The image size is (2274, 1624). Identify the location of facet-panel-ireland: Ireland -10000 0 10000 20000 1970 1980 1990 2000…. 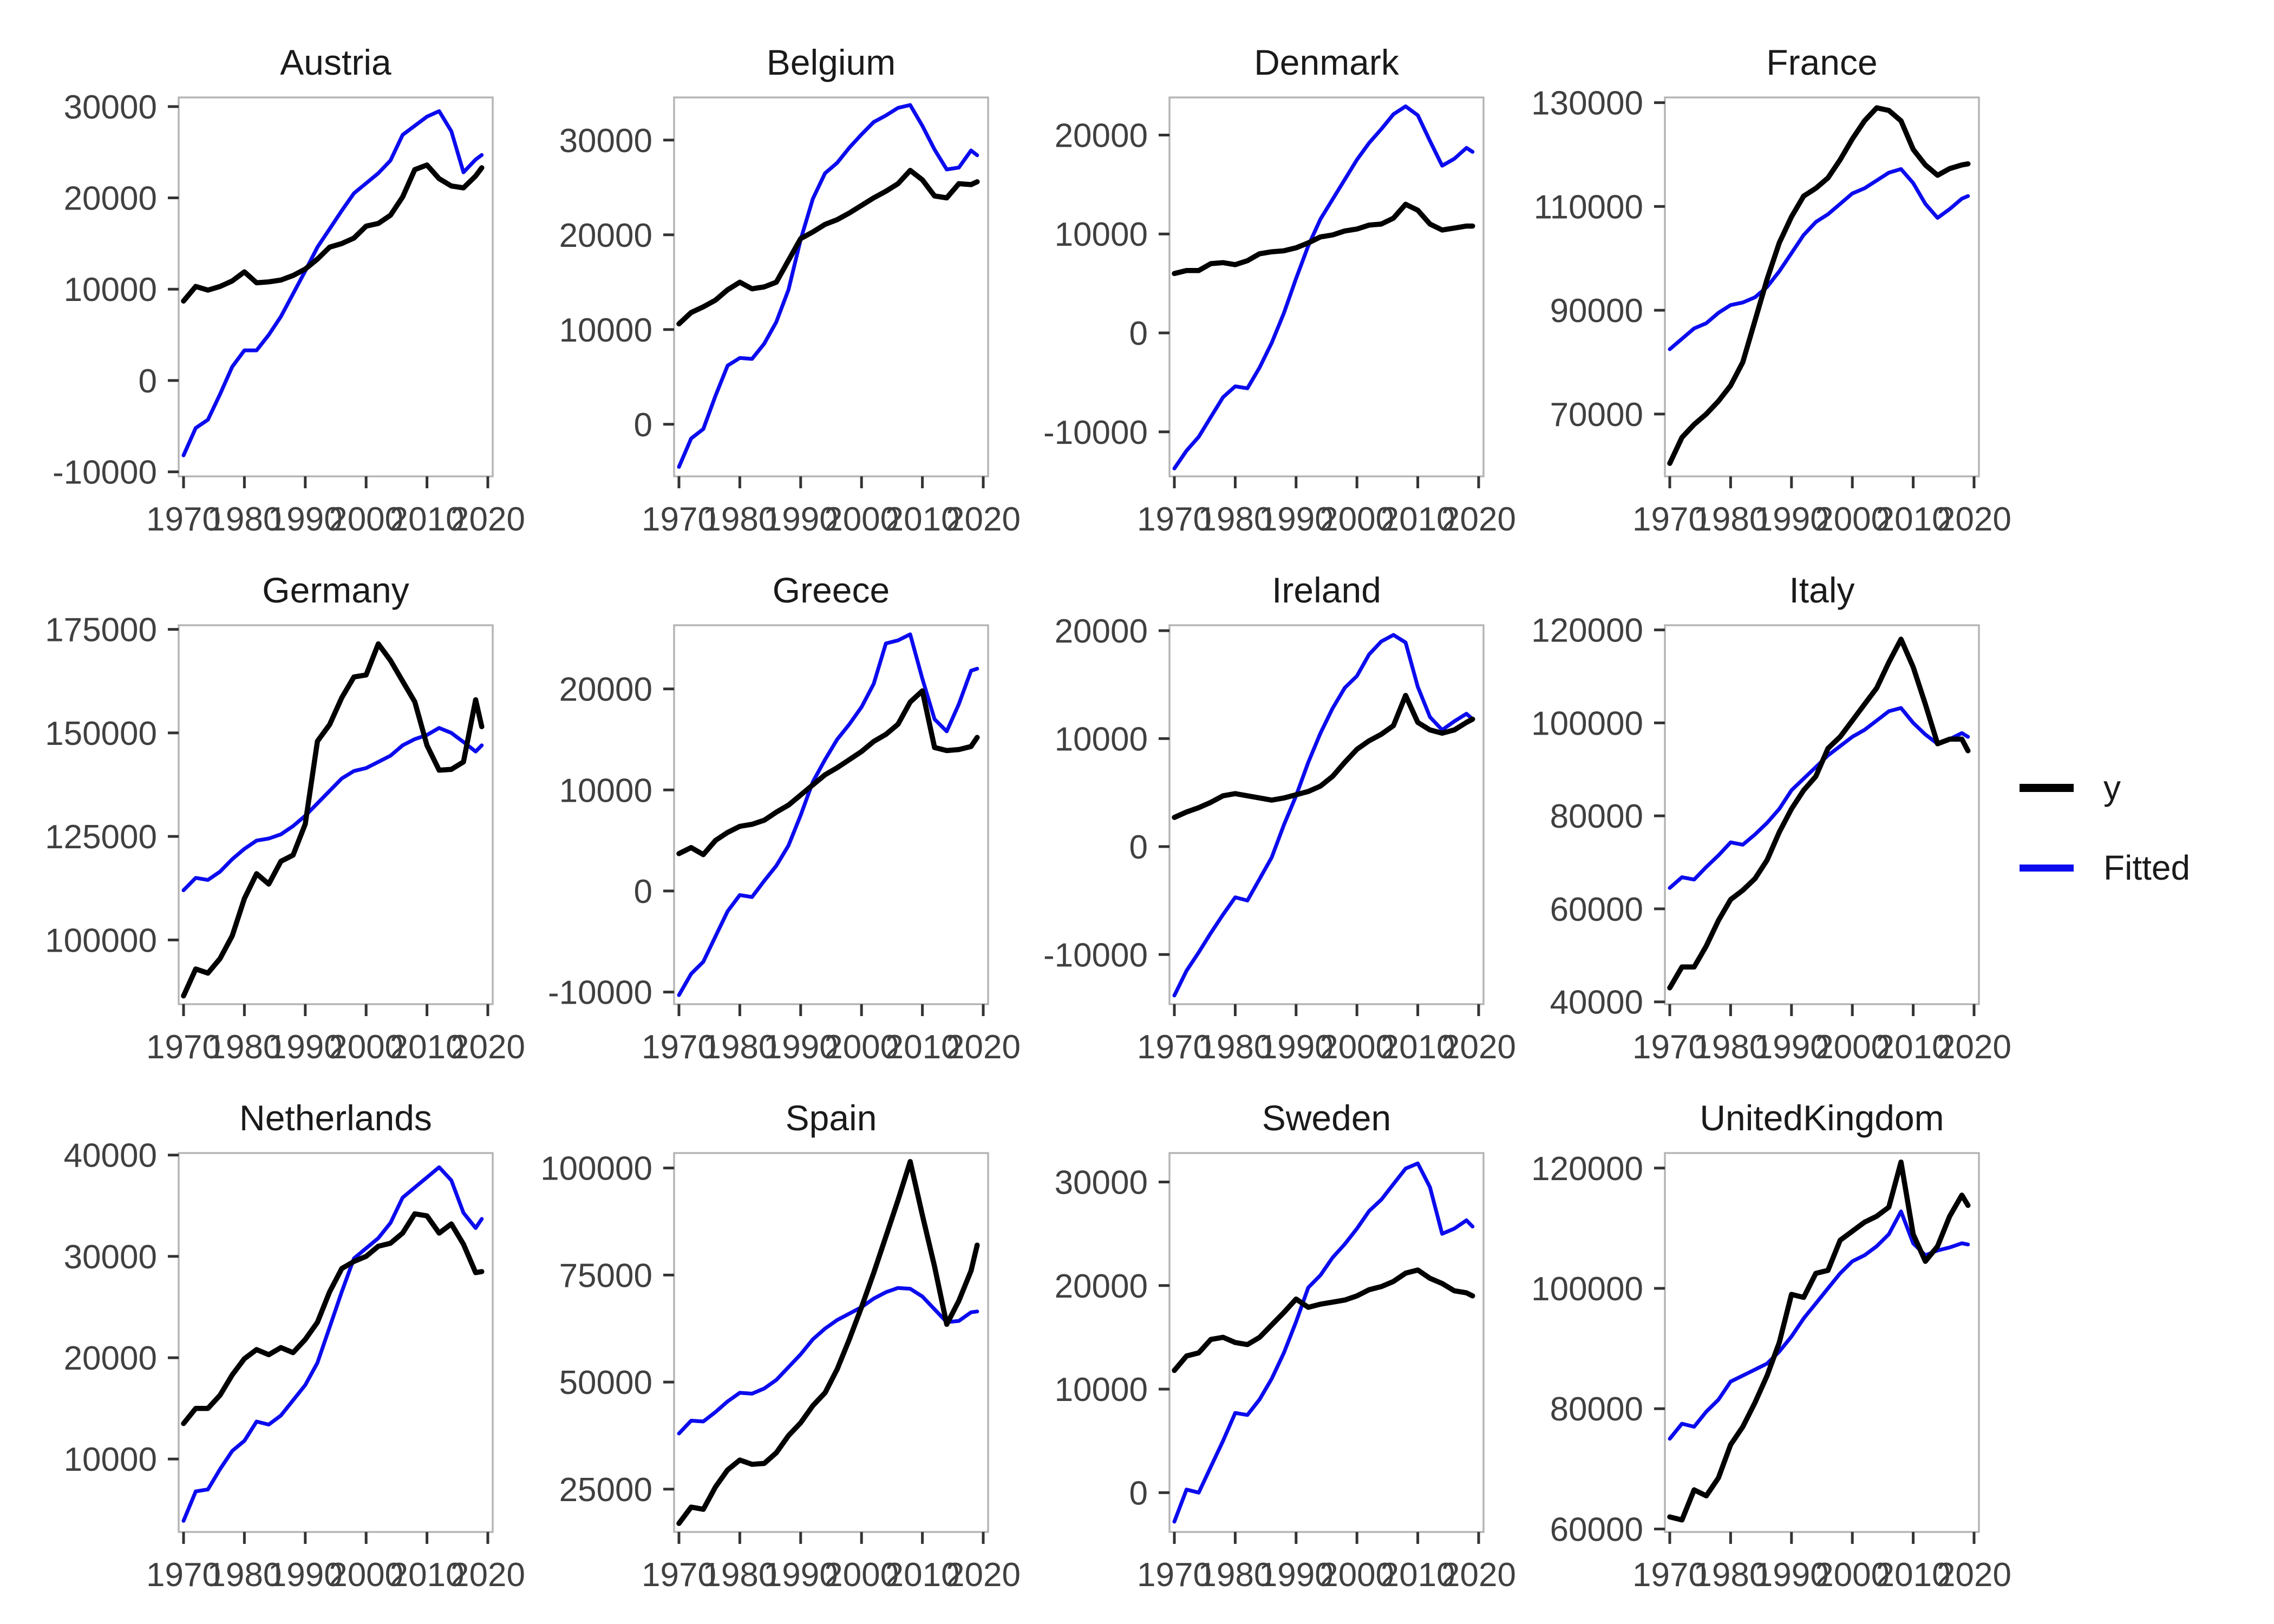
(1256, 810).